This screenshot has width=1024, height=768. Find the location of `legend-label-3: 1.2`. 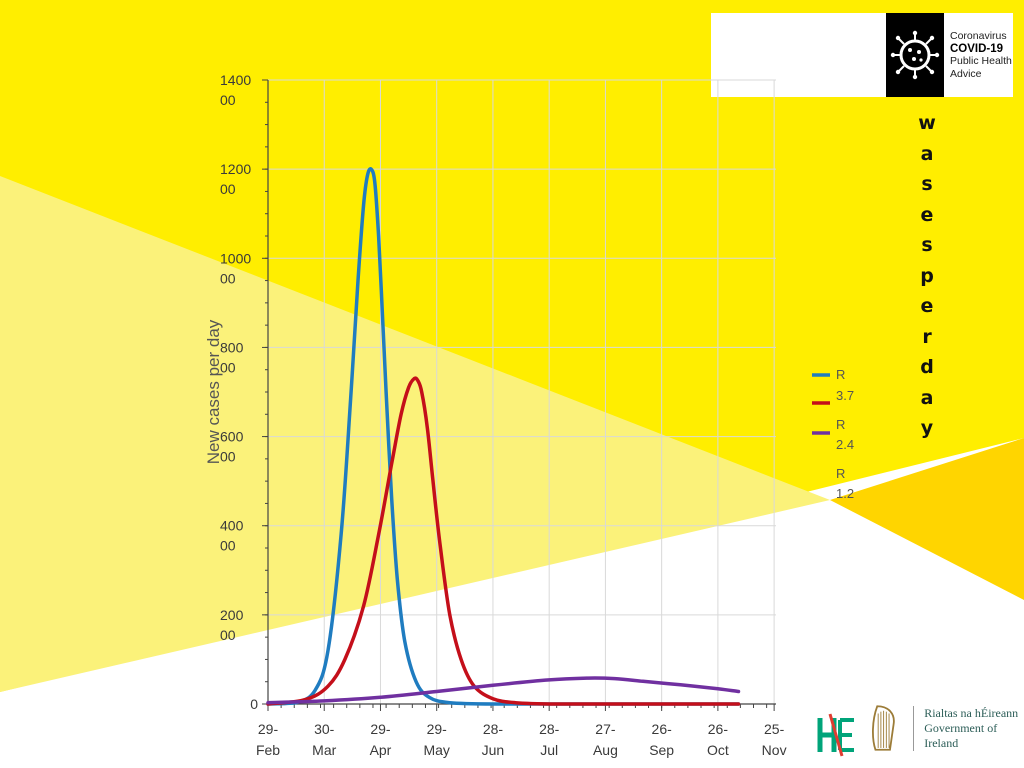

legend-label-3: 1.2 is located at coordinates (845, 493).